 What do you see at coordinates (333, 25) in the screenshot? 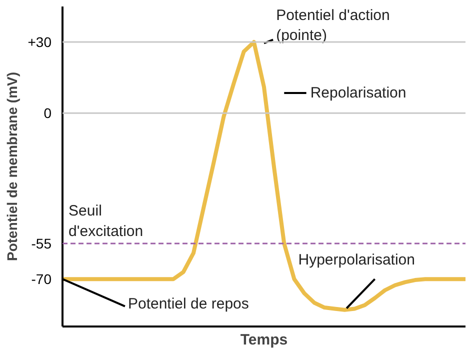
I see `annotation: Potentiel d'action (pointe)` at bounding box center [333, 25].